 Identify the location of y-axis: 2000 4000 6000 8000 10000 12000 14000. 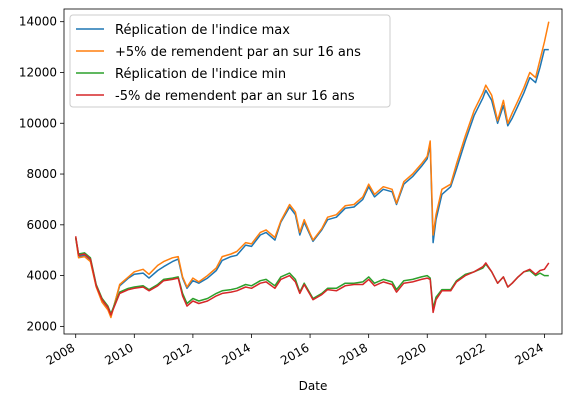
(41, 174).